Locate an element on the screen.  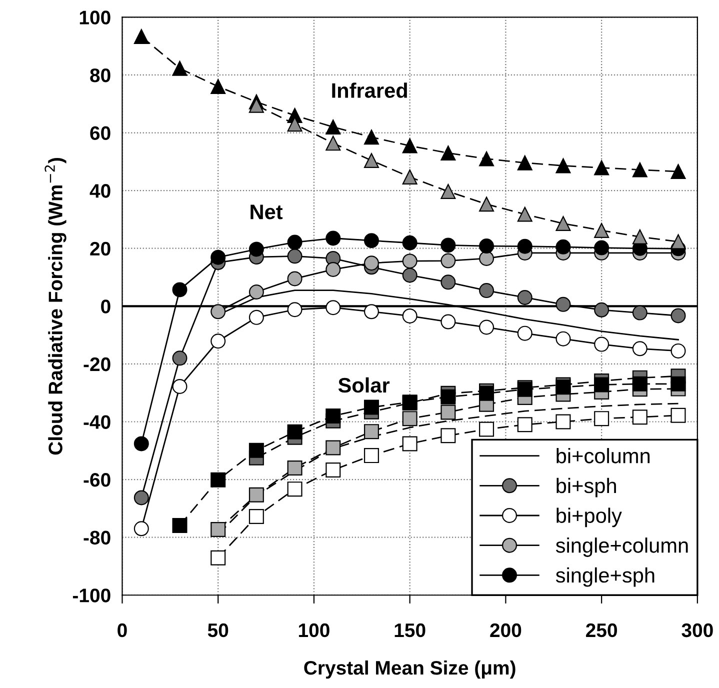
x-tick-label: 200 is located at coordinates (506, 630).